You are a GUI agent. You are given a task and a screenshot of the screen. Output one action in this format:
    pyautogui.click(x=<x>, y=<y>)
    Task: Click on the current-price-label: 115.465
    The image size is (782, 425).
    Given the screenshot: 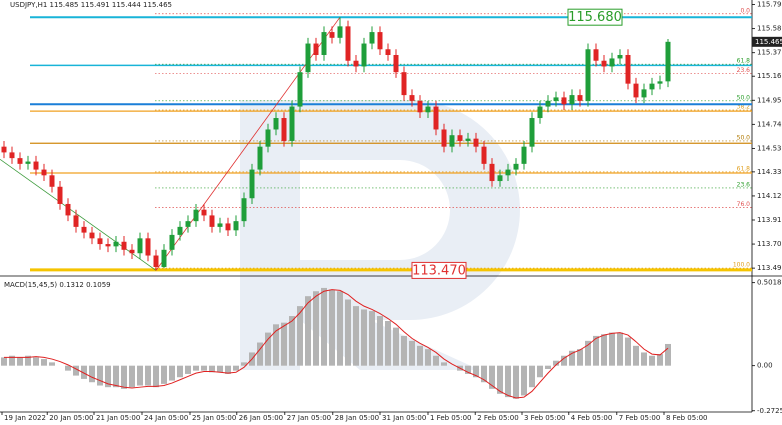 What is the action you would take?
    pyautogui.click(x=768, y=42)
    